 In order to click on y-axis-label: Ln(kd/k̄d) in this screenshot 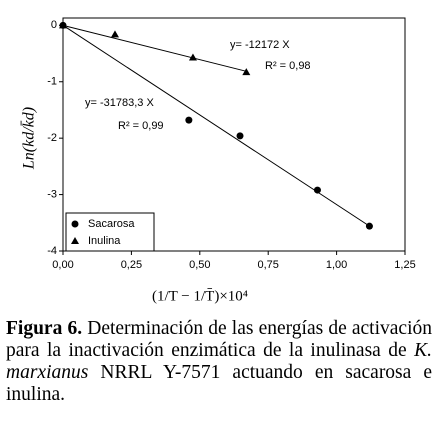, I will do `click(29, 138)`.